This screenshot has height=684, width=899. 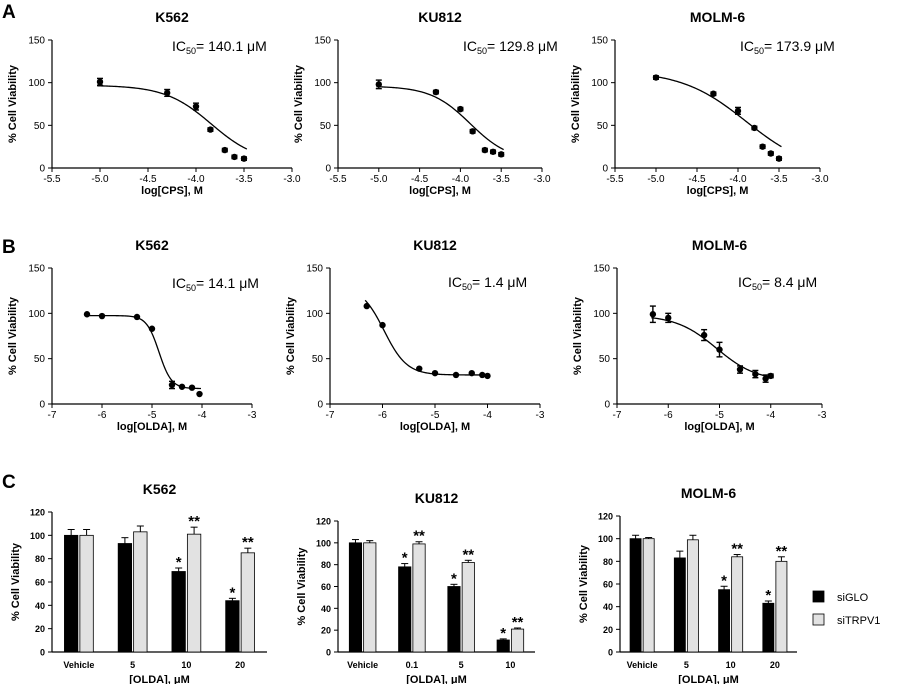 I want to click on y-tick-label: 60, so click(x=326, y=587).